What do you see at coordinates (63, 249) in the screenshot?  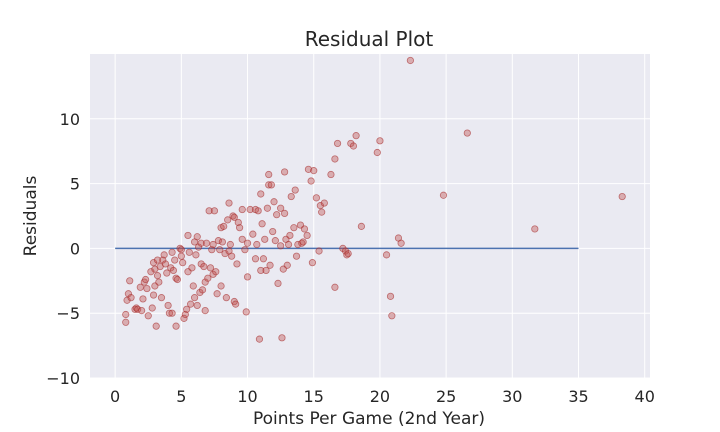 I see `y-tick-labels: −10 −5 0 5 10` at bounding box center [63, 249].